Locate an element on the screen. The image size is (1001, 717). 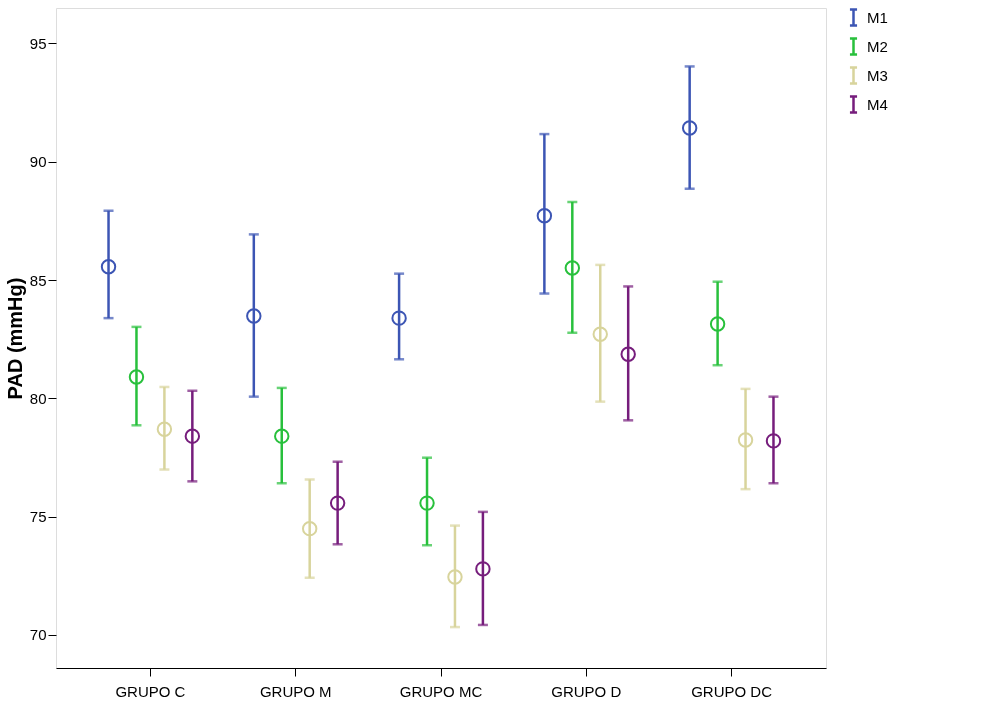
x-tick-label: GRUPO C is located at coordinates (150, 691).